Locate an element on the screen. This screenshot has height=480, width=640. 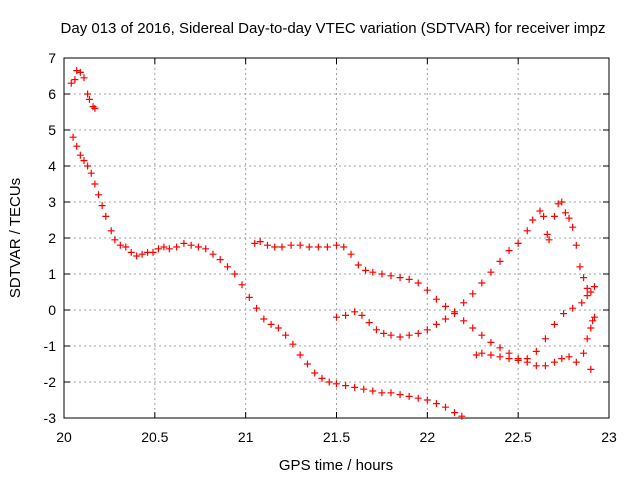
x-tick-label: 22.5 is located at coordinates (518, 437).